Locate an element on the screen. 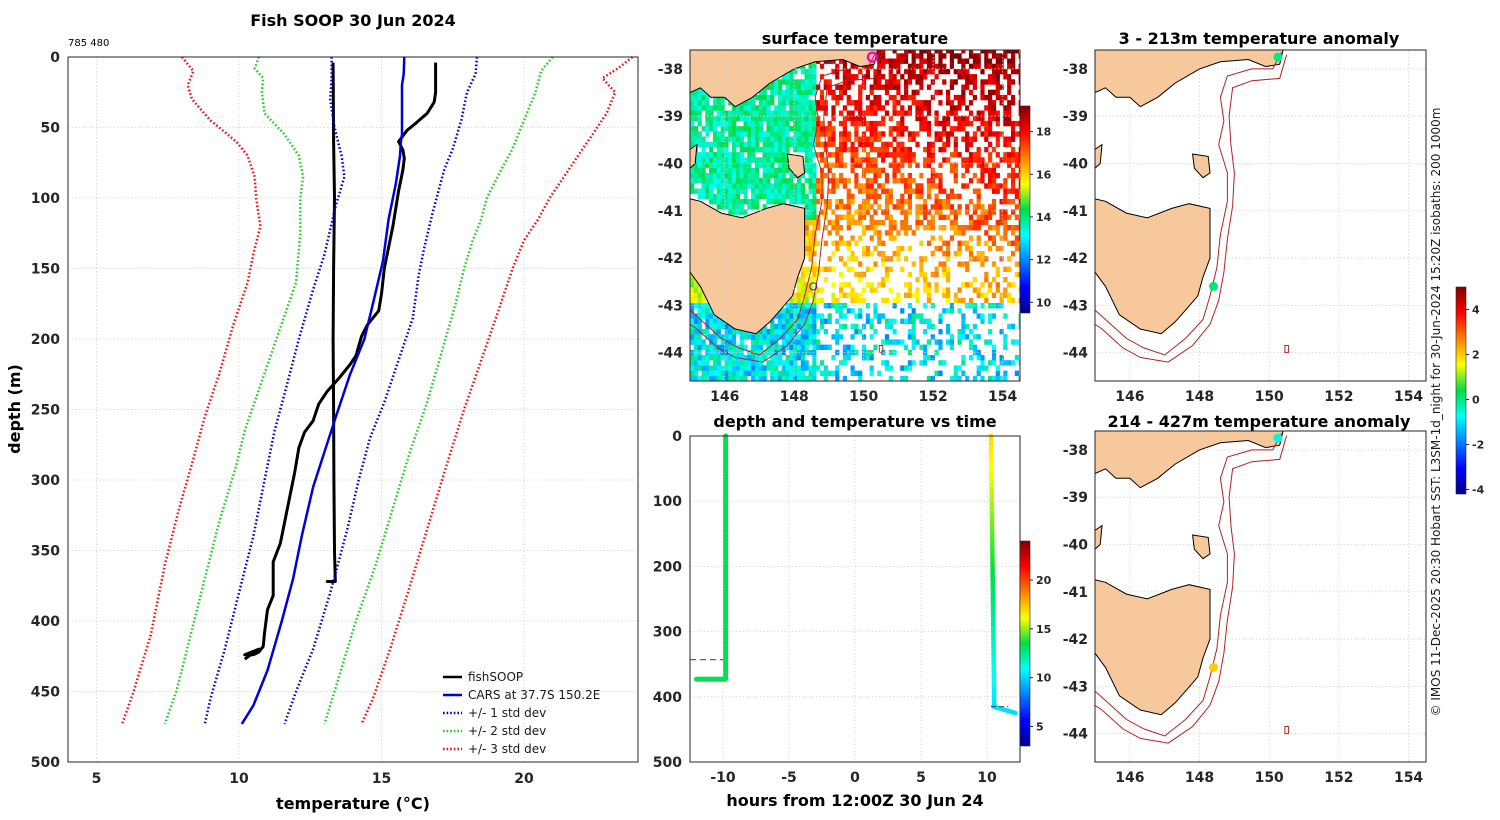 This screenshot has height=820, width=1500. legend-label: fishSOOP is located at coordinates (495, 677).